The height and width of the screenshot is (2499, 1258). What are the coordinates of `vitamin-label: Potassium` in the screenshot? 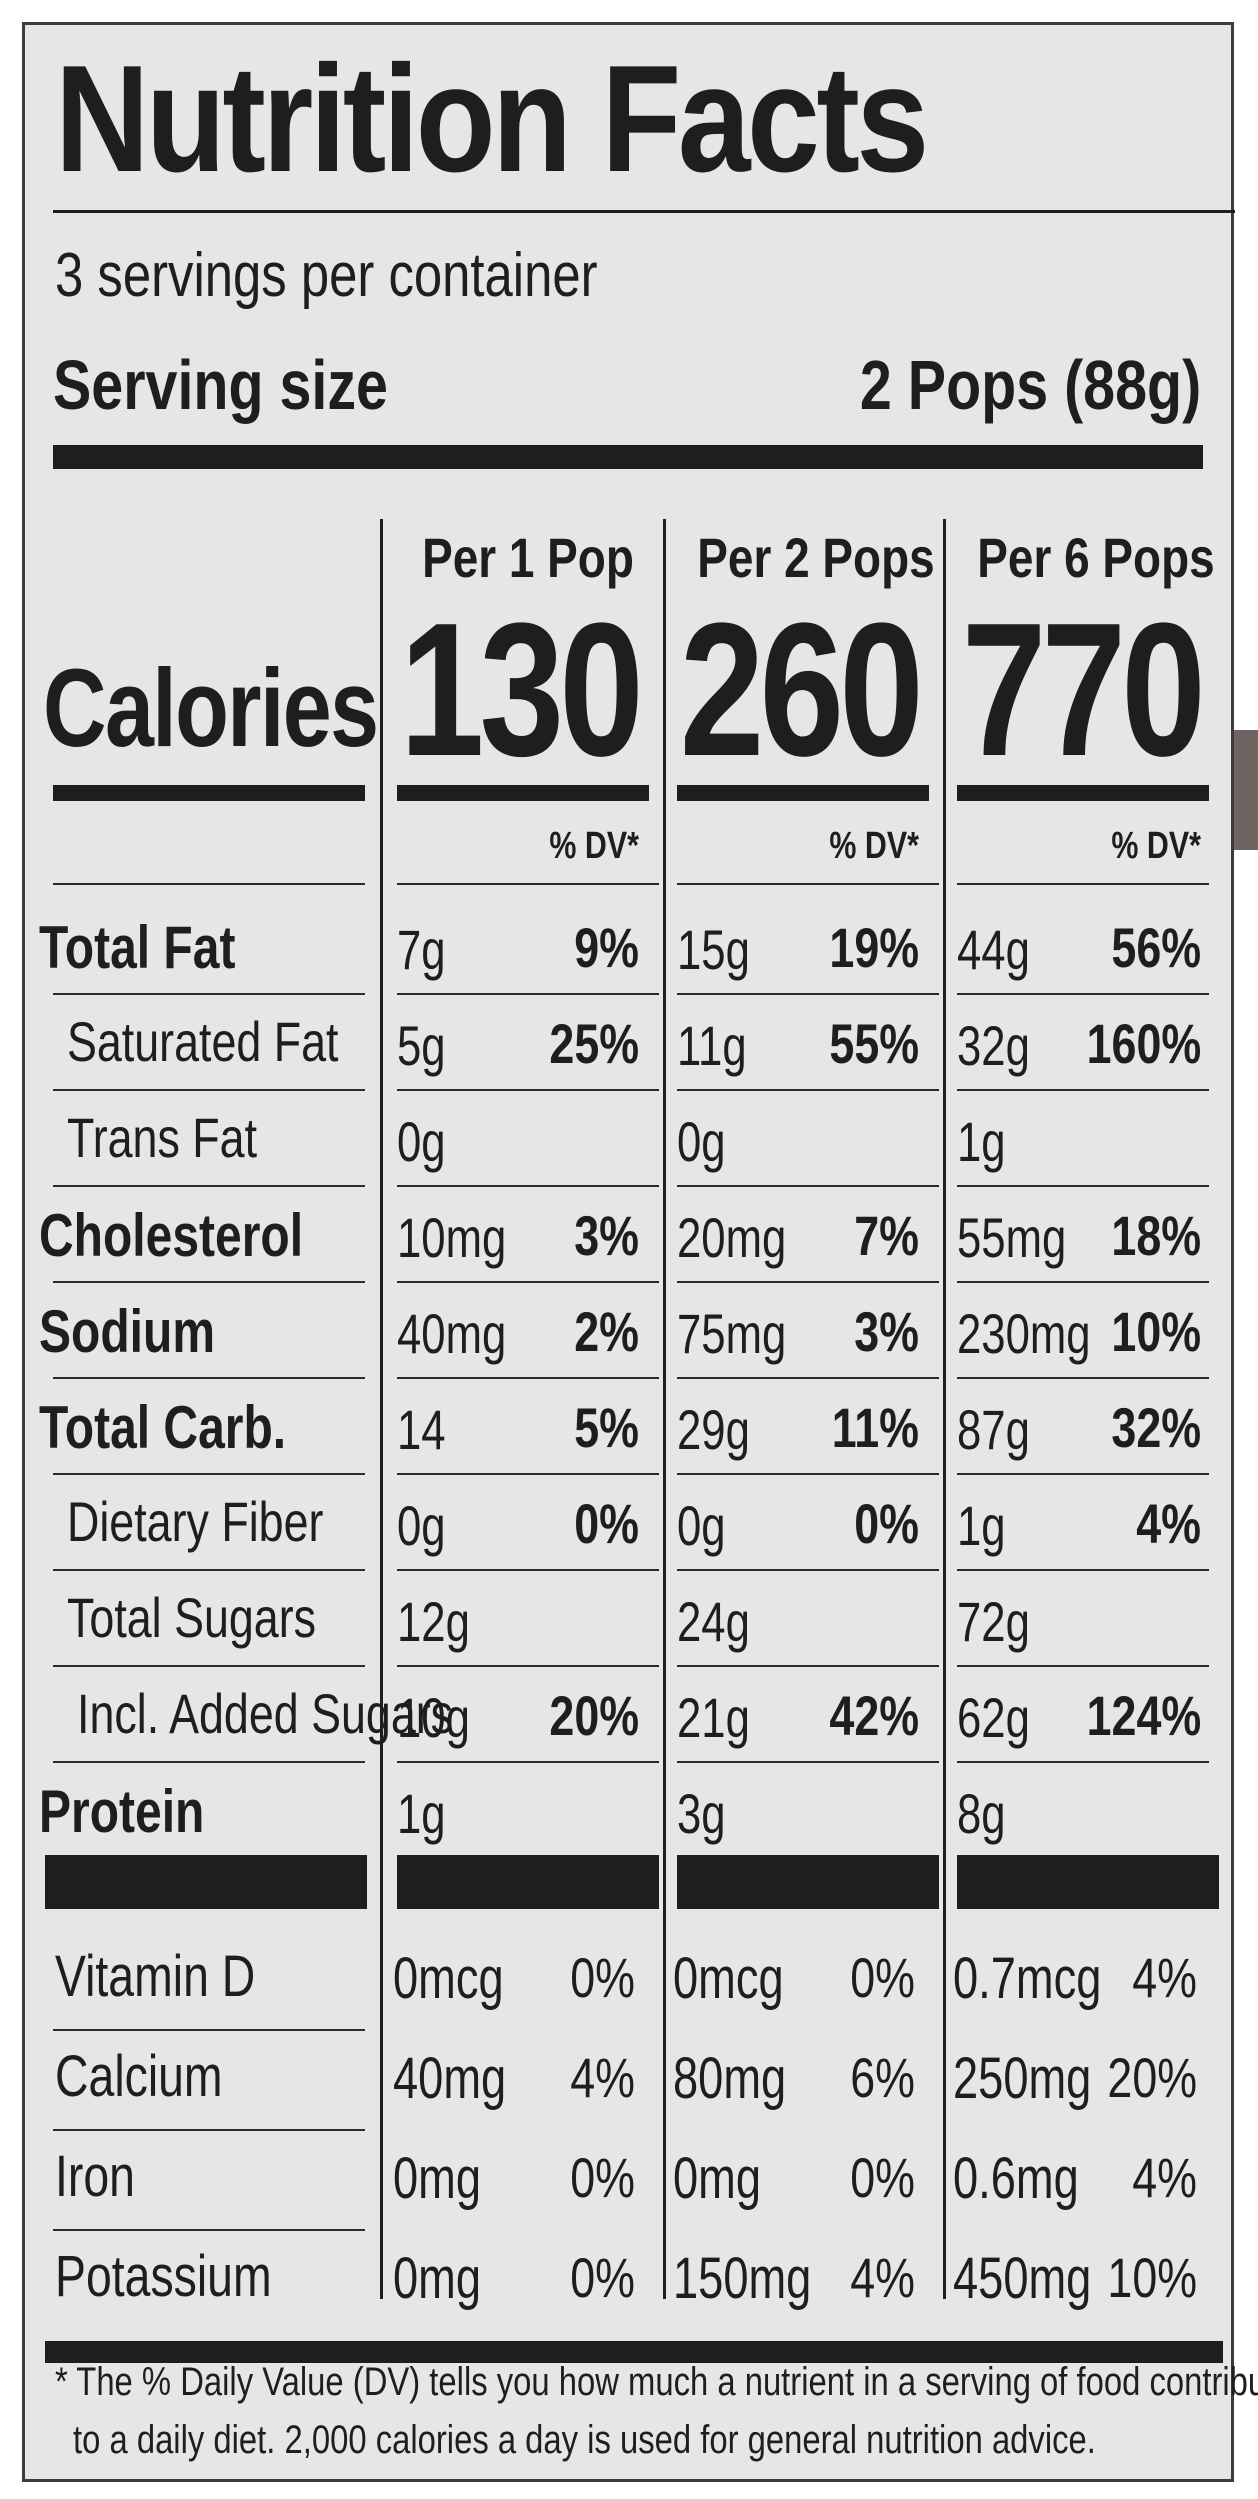 It's located at (163, 2276).